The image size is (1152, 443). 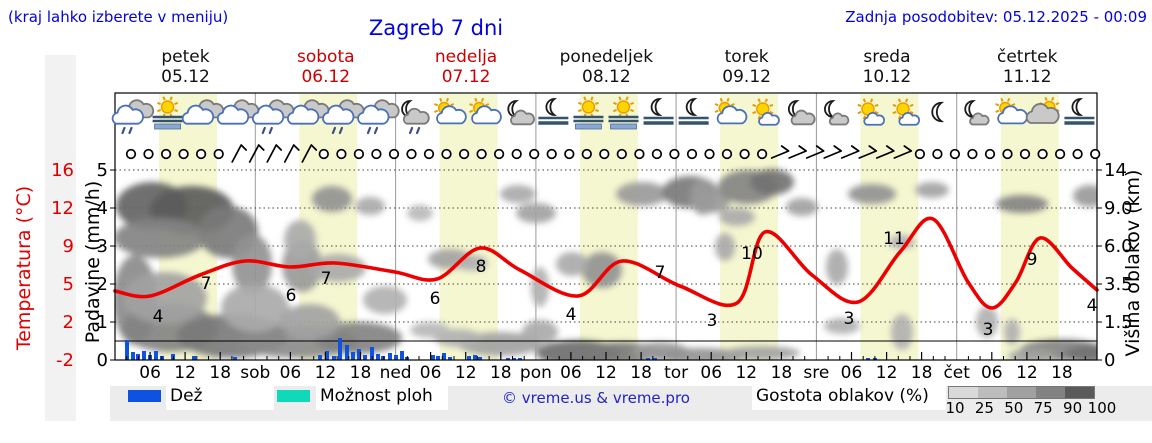 What do you see at coordinates (984, 408) in the screenshot?
I see `cloud-density-scale-tick: 25` at bounding box center [984, 408].